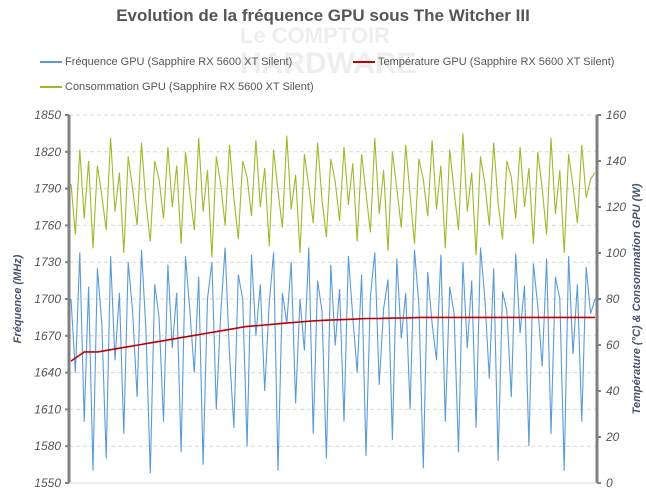 The width and height of the screenshot is (646, 493). Describe the element at coordinates (616, 115) in the screenshot. I see `y2-tick-label: 160` at that location.